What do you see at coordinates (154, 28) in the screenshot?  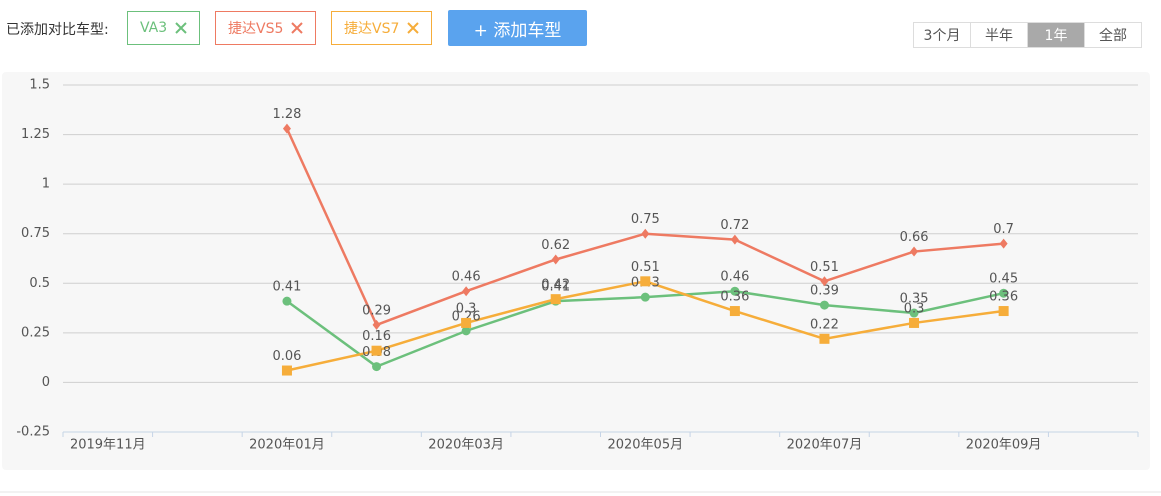 I see `legend-label: VA3` at bounding box center [154, 28].